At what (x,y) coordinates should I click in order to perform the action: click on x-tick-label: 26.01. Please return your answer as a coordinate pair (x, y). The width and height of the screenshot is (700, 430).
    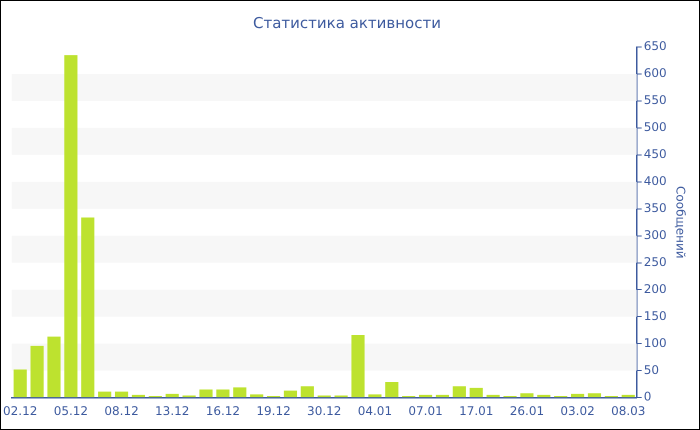
    Looking at the image, I should click on (527, 411).